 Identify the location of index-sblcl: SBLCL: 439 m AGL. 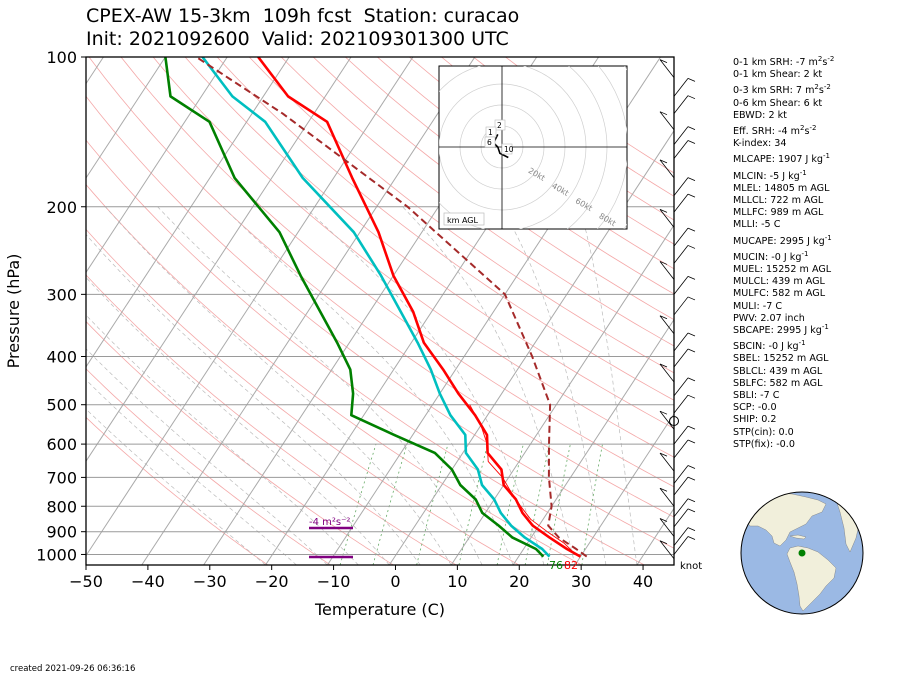
(778, 371).